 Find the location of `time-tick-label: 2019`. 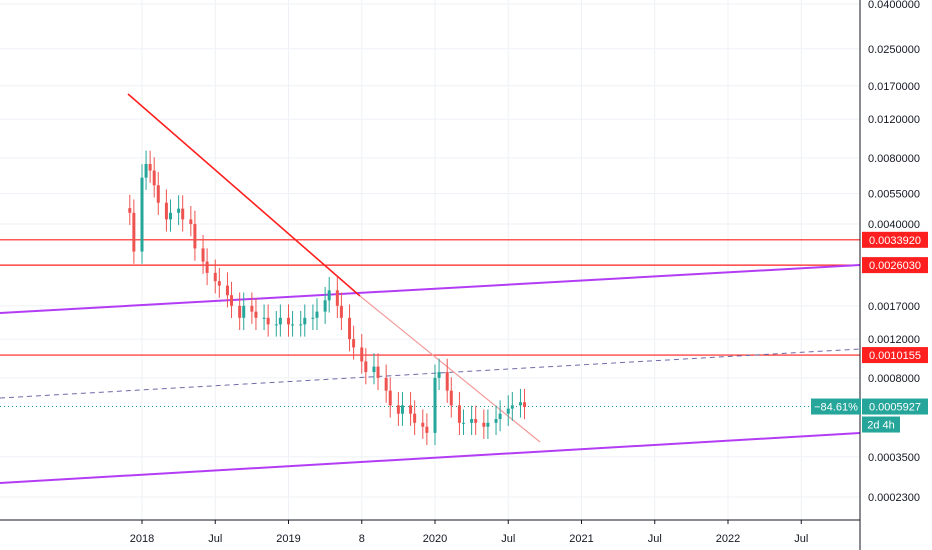

time-tick-label: 2019 is located at coordinates (288, 539).